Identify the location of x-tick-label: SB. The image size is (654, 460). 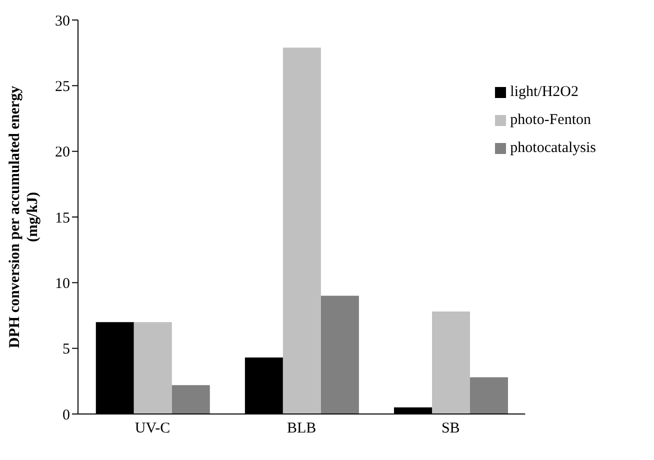
(450, 428).